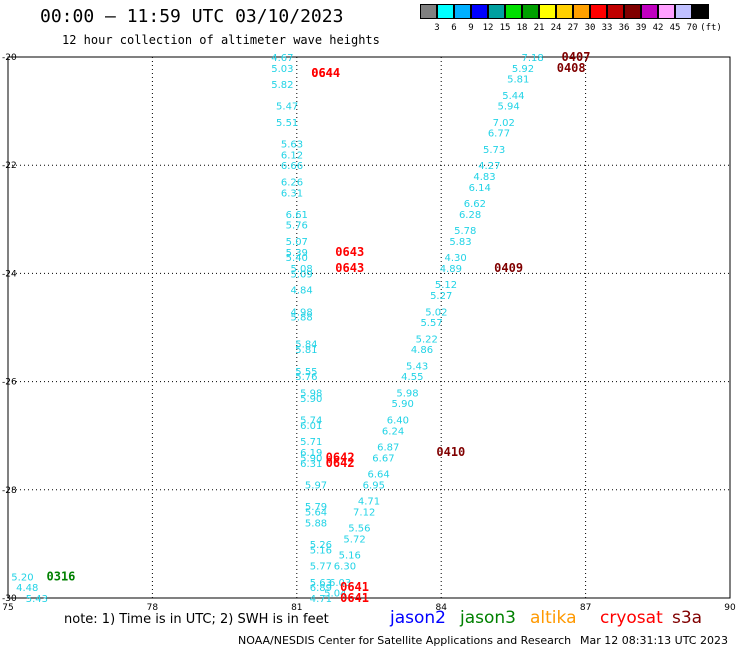 This screenshot has width=740, height=650. I want to click on wave-height-label: 4.98, so click(301, 312).